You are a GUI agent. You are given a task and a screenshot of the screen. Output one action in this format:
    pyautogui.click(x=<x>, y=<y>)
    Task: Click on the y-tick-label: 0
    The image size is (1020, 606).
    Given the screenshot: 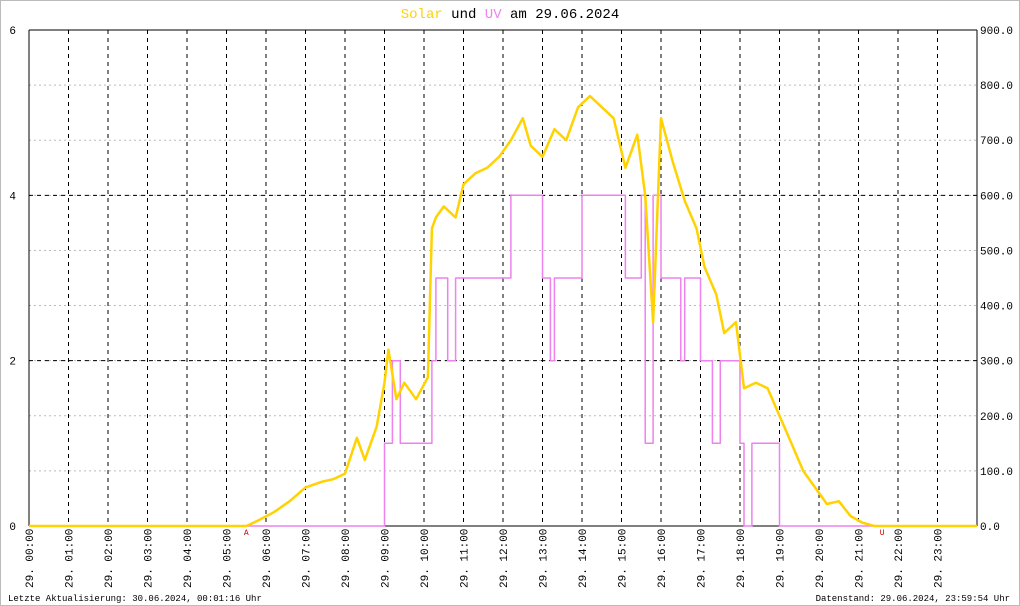 What is the action you would take?
    pyautogui.click(x=12, y=528)
    